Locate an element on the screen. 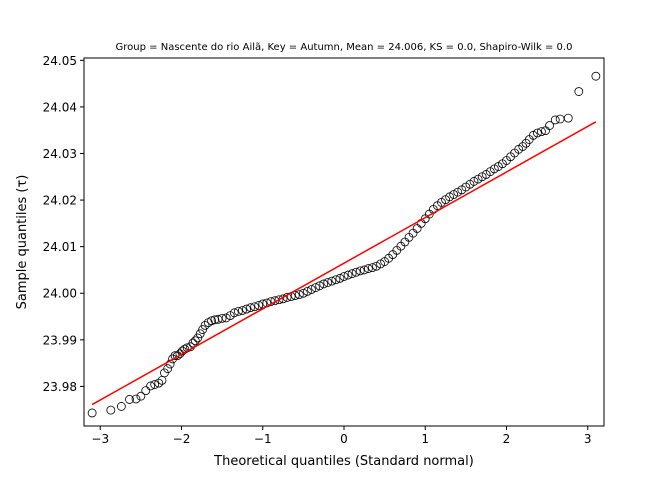 The height and width of the screenshot is (480, 672). y-tick-label: 24.02 is located at coordinates (60, 201).